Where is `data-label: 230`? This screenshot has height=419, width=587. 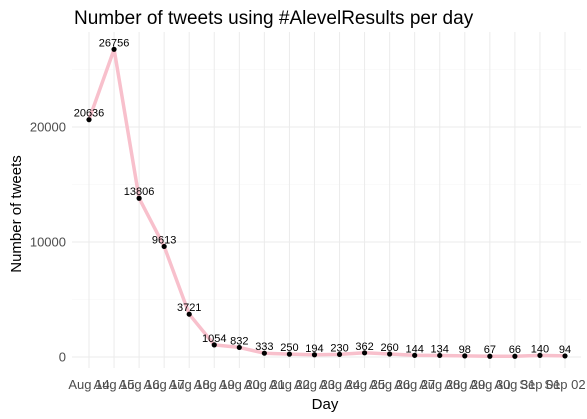
data-label: 230 is located at coordinates (339, 348).